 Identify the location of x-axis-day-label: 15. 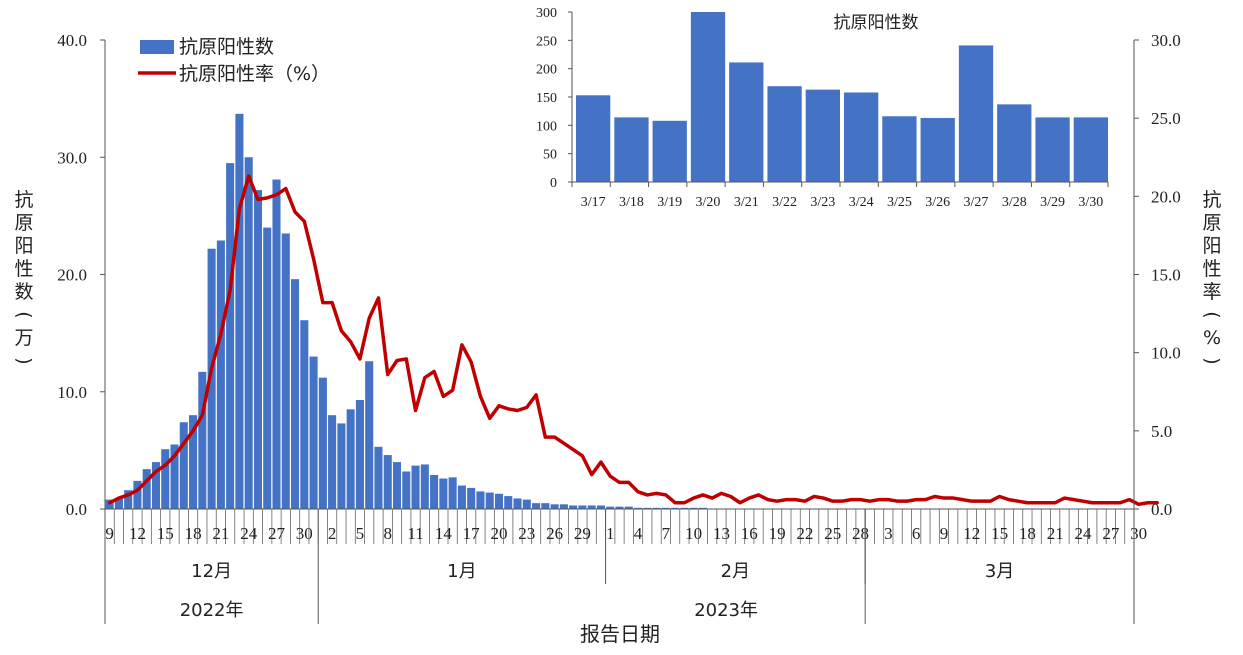
(165, 533).